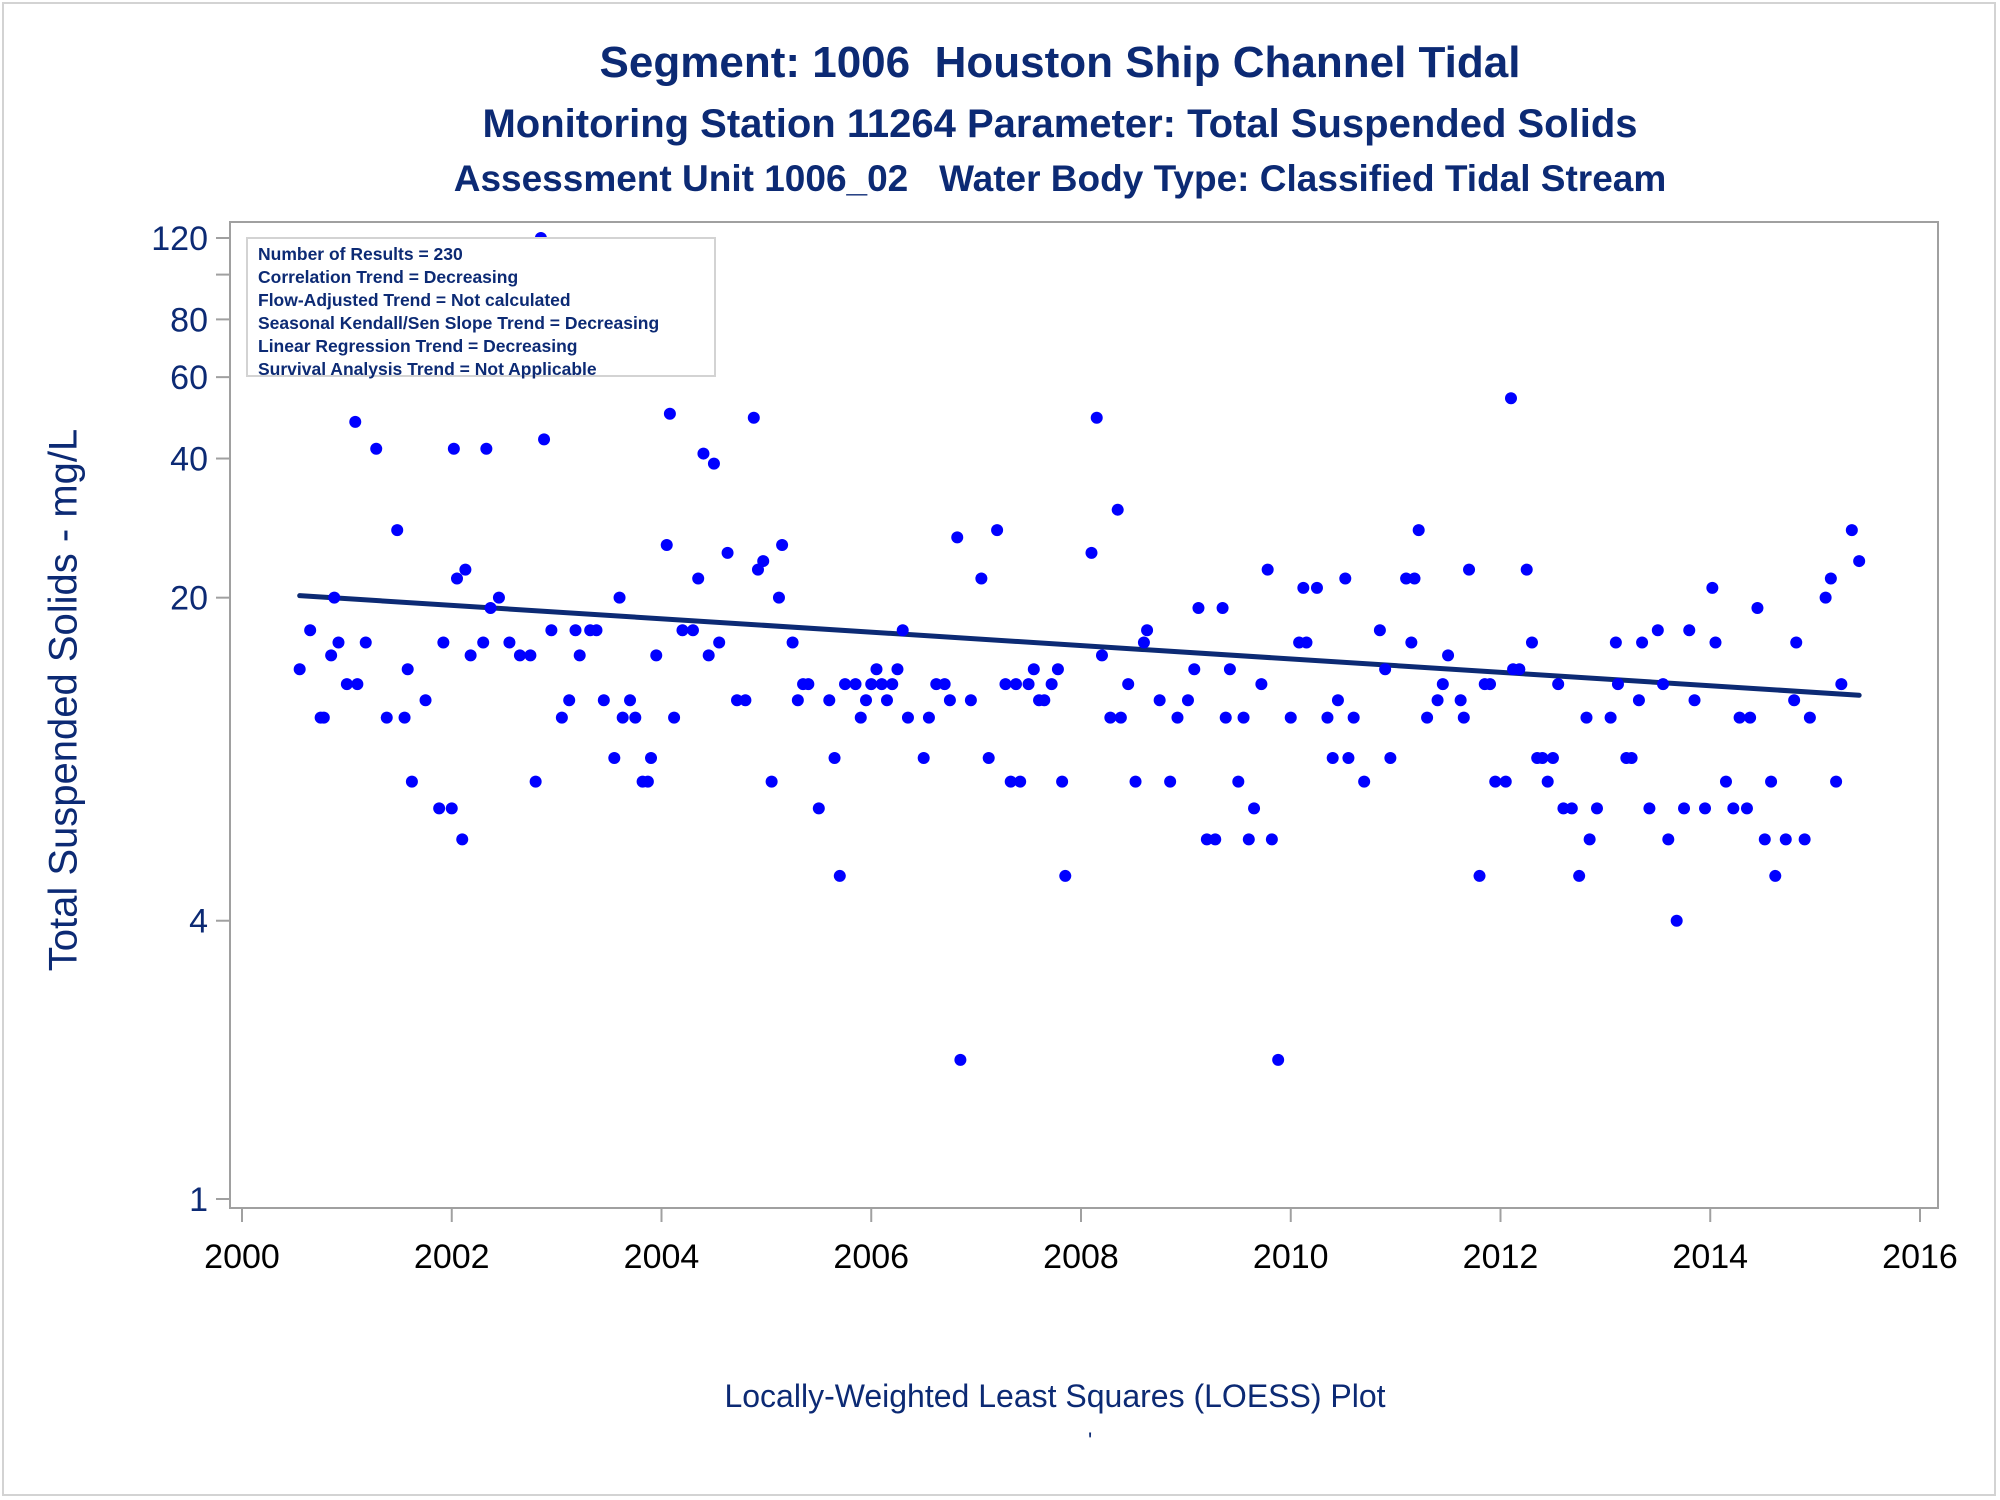 This screenshot has height=1500, width=2000. I want to click on y-tick-label: 1, so click(198, 1200).